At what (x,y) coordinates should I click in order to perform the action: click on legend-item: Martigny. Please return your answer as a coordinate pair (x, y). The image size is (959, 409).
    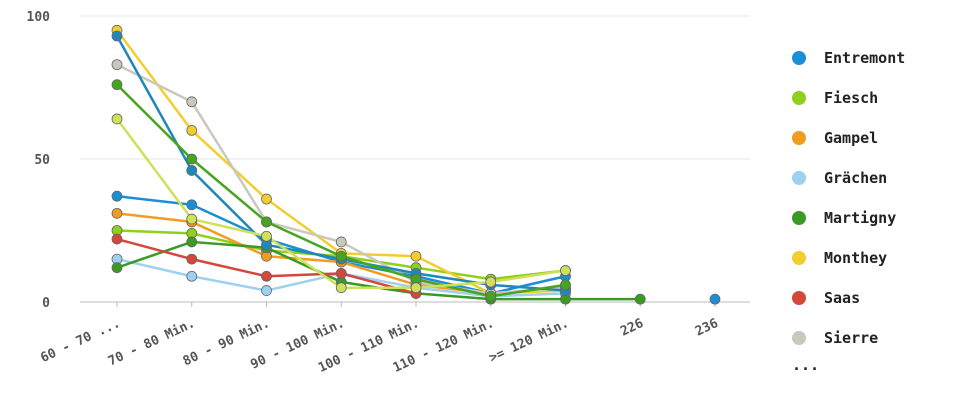
    Looking at the image, I should click on (874, 218).